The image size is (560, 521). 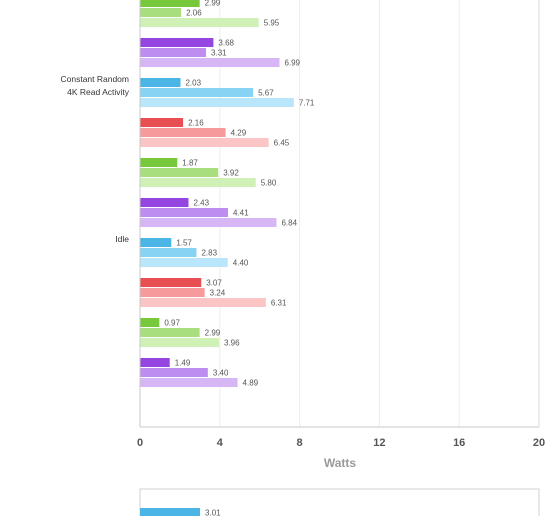 I want to click on x-tick-label: 8, so click(x=300, y=443).